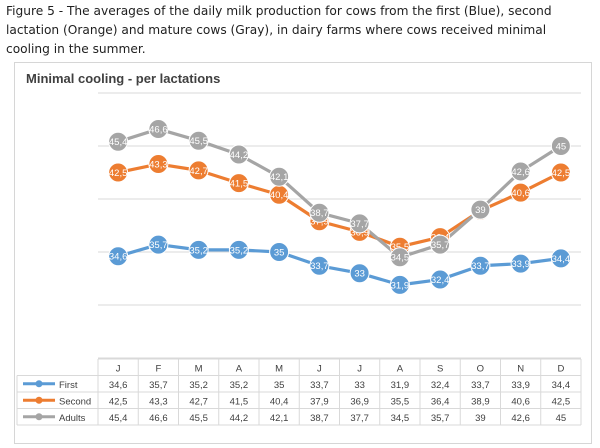 Image resolution: width=600 pixels, height=448 pixels. Describe the element at coordinates (440, 418) in the screenshot. I see `table-cell: 35,7` at that location.